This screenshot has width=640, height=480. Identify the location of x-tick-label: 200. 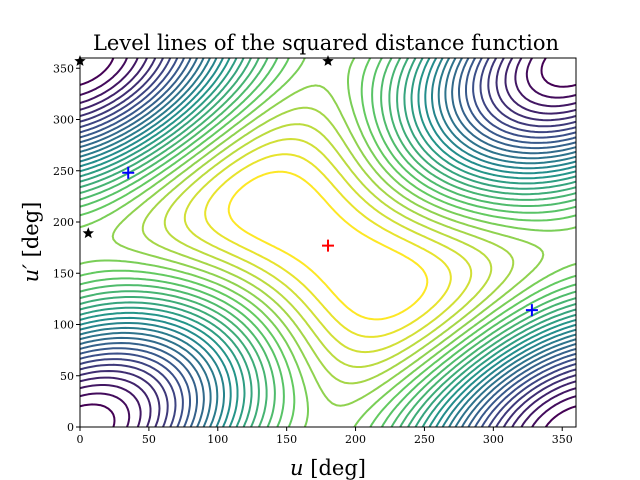
(355, 439).